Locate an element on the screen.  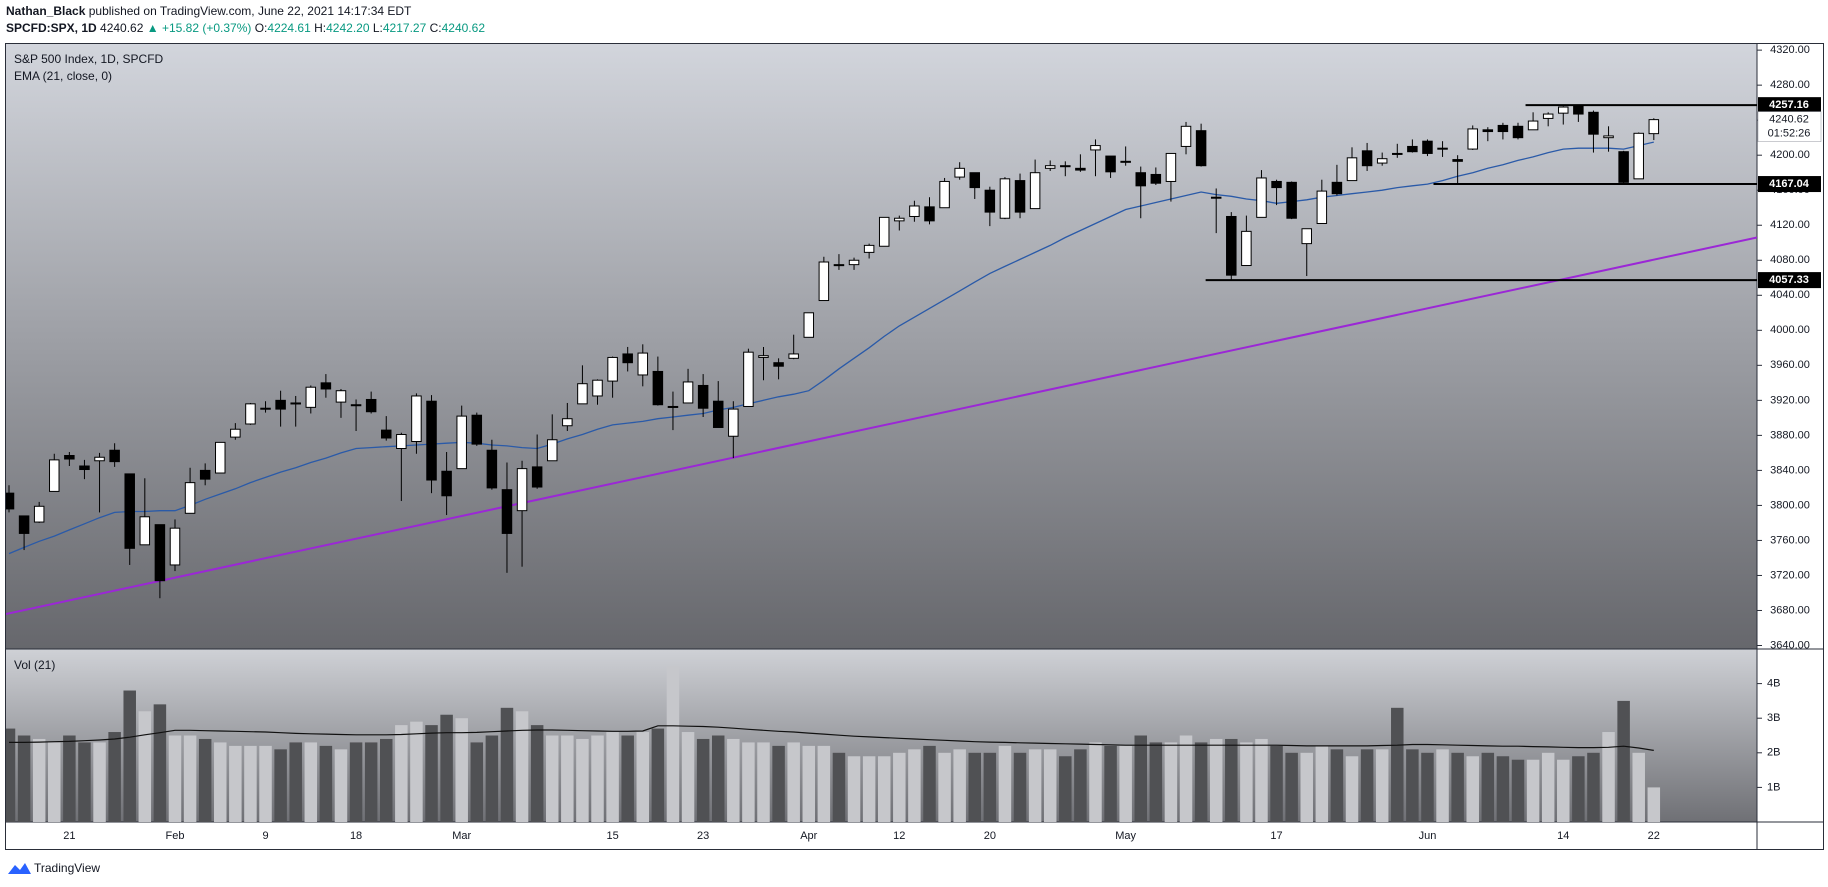
author: Nathan_Black is located at coordinates (46, 11).